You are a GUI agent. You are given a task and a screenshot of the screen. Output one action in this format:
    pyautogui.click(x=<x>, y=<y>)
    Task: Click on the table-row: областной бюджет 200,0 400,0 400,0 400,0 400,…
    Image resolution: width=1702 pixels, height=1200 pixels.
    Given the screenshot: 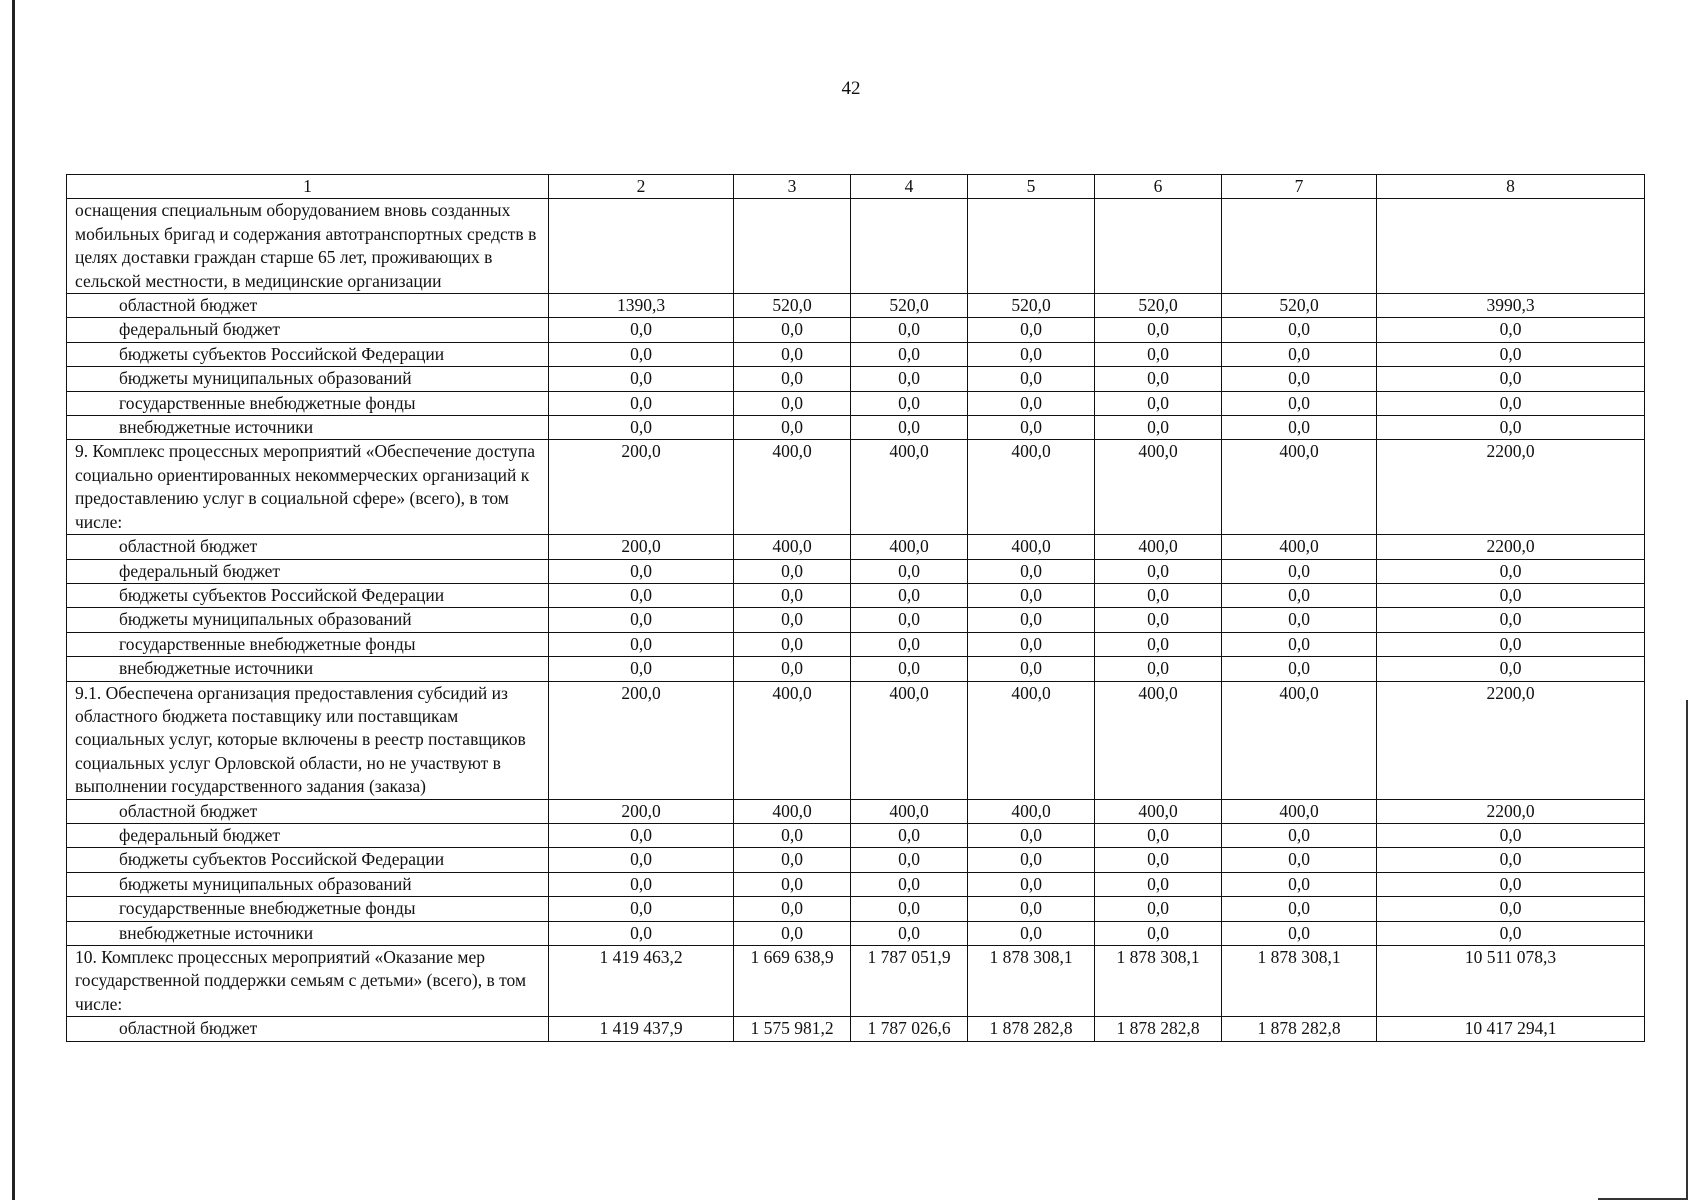 What is the action you would take?
    pyautogui.click(x=855, y=547)
    